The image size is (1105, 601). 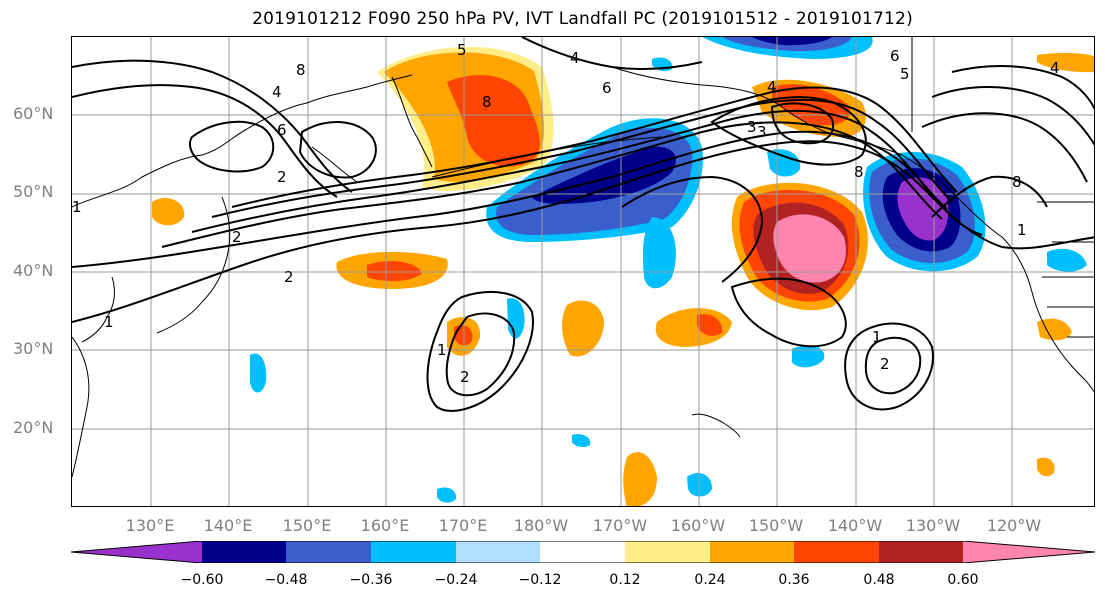 I want to click on hawaii, so click(x=716, y=425).